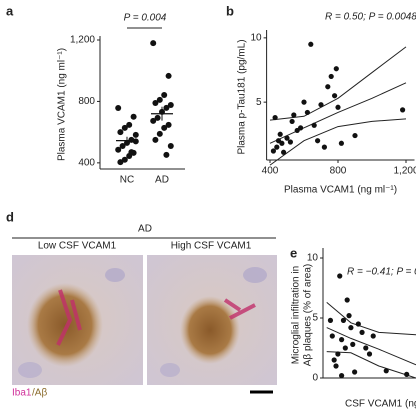  What do you see at coordinates (62, 104) in the screenshot?
I see `y-axis-label: Plasma VCAM1 (ng ml⁻¹)` at bounding box center [62, 104].